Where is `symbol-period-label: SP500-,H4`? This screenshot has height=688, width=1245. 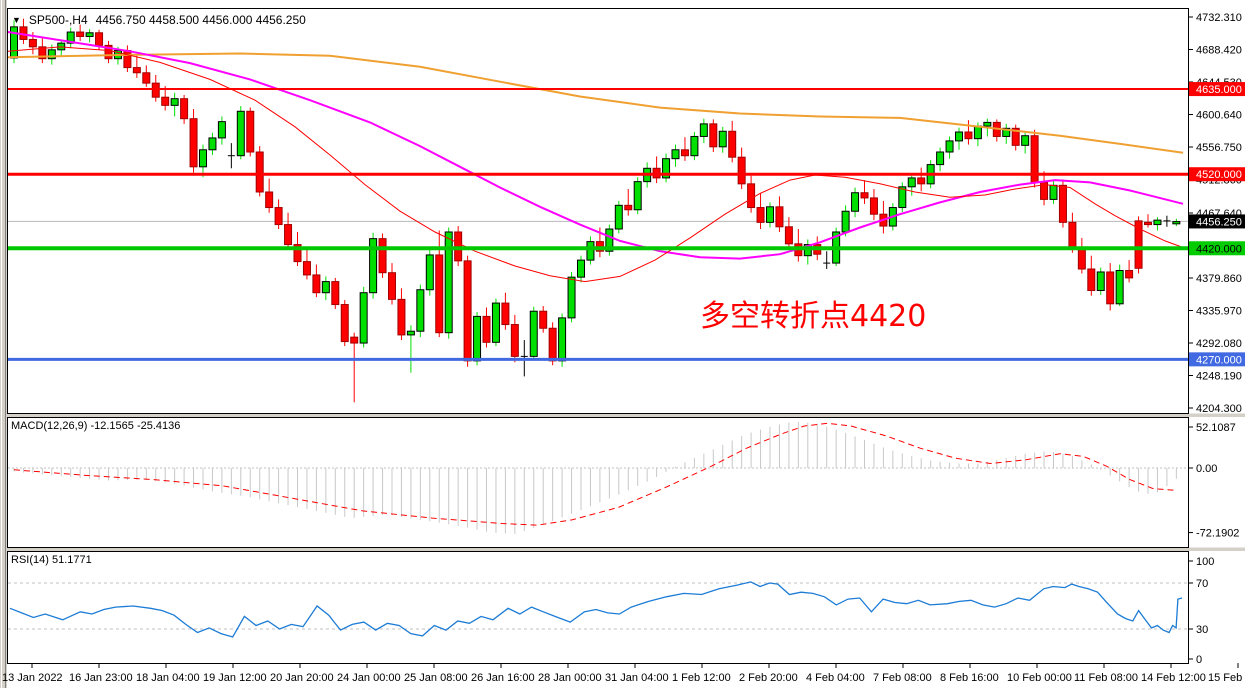
symbol-period-label: SP500-,H4 is located at coordinates (58, 20).